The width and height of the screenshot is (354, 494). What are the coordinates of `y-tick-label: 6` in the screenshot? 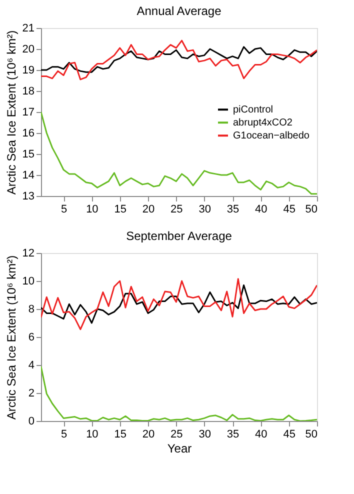 It's located at (31, 338).